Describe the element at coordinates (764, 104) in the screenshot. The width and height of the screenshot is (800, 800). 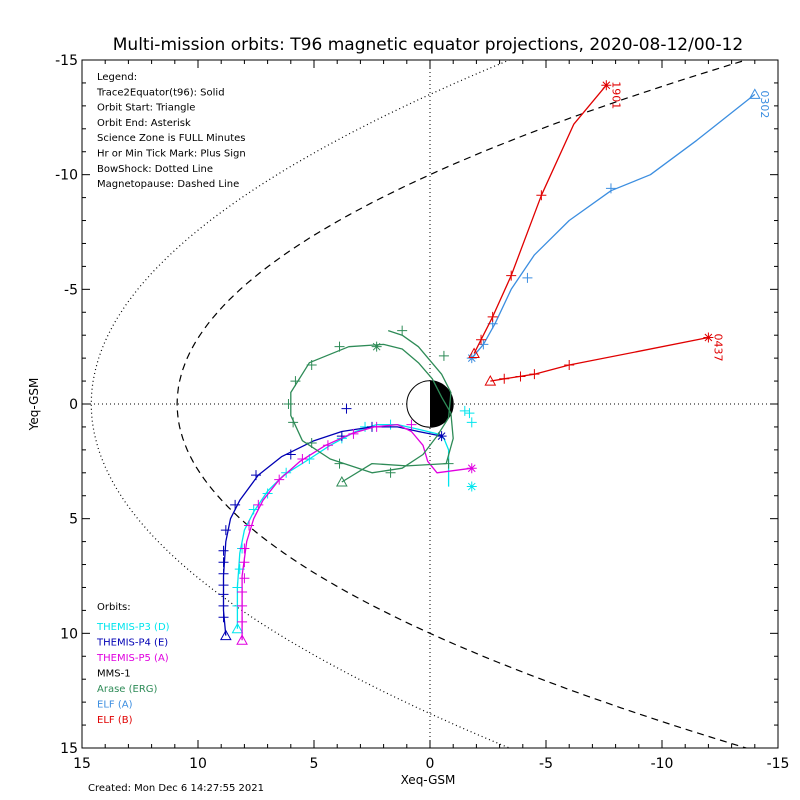
I see `annotation-elf-a: 0302` at that location.